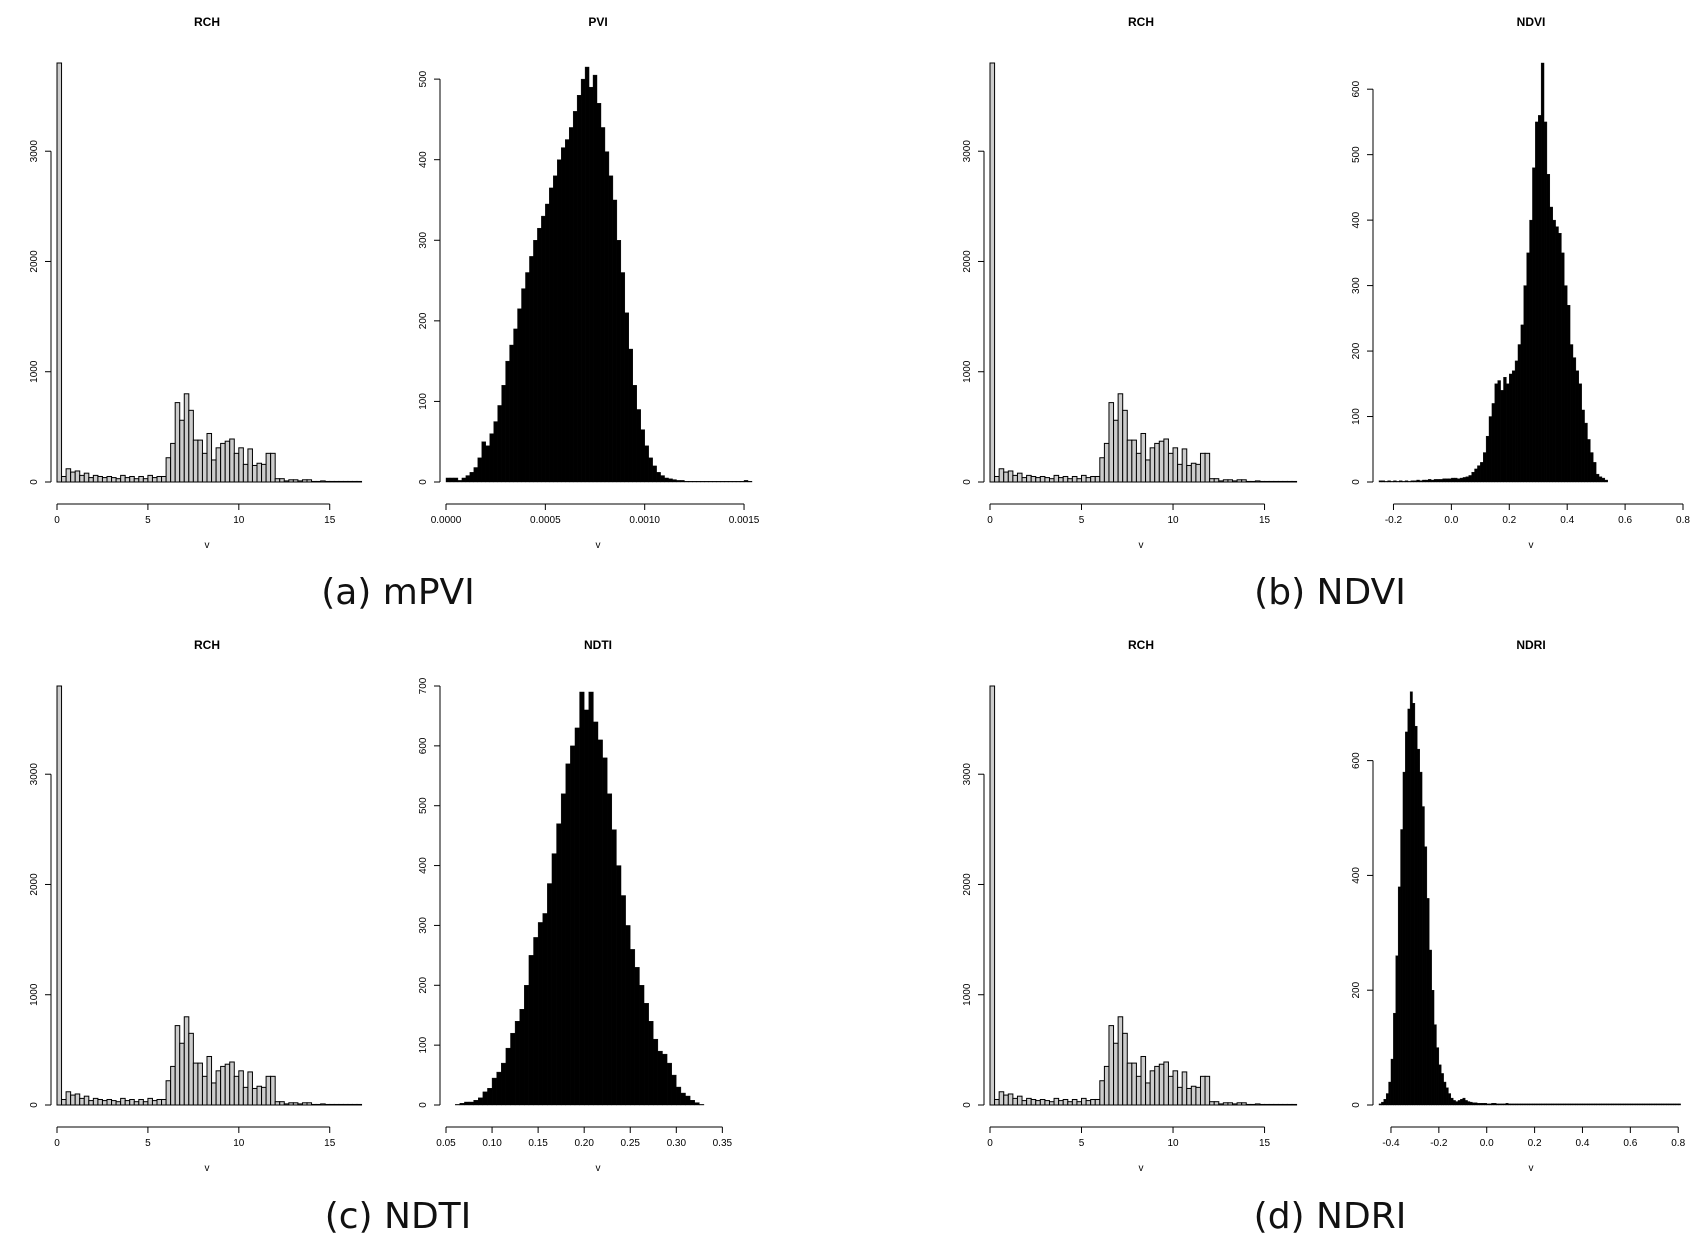 The height and width of the screenshot is (1240, 1706). I want to click on x-tick-label: 10, so click(1173, 520).